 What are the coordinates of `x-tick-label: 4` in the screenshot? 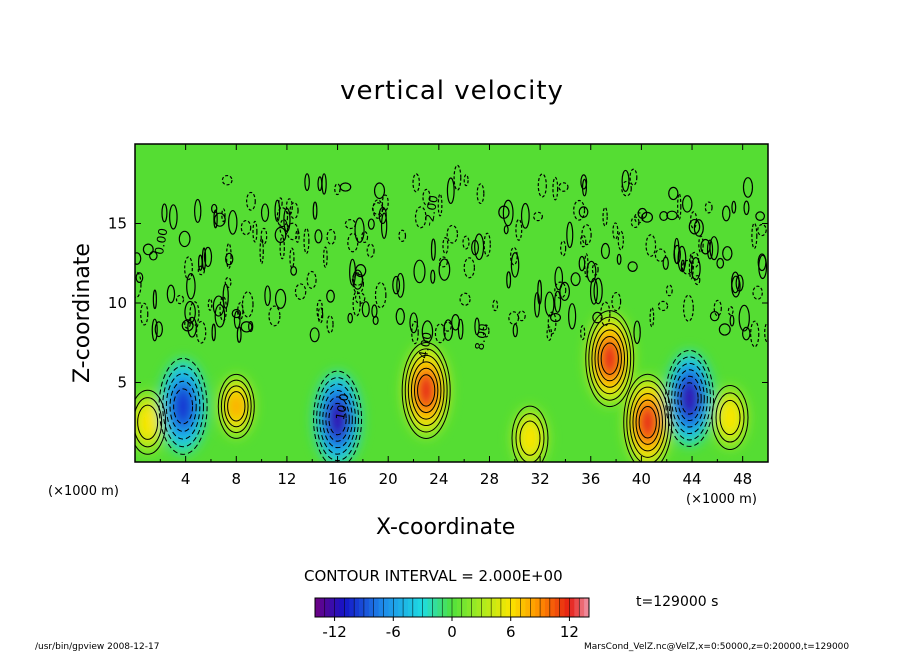 It's located at (186, 479).